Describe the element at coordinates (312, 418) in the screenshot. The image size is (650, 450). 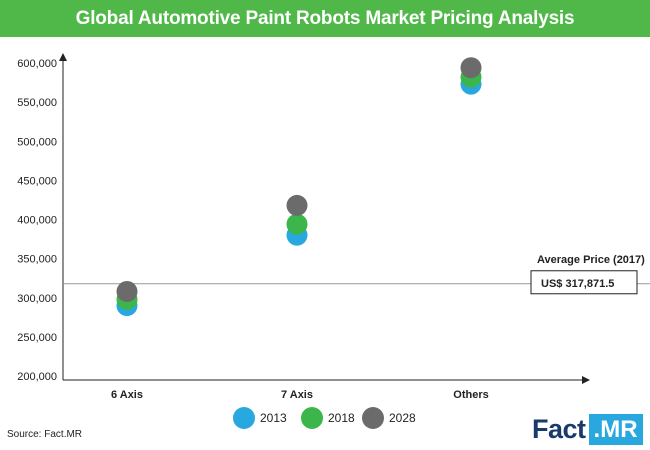
I see `legend-marker-2018` at that location.